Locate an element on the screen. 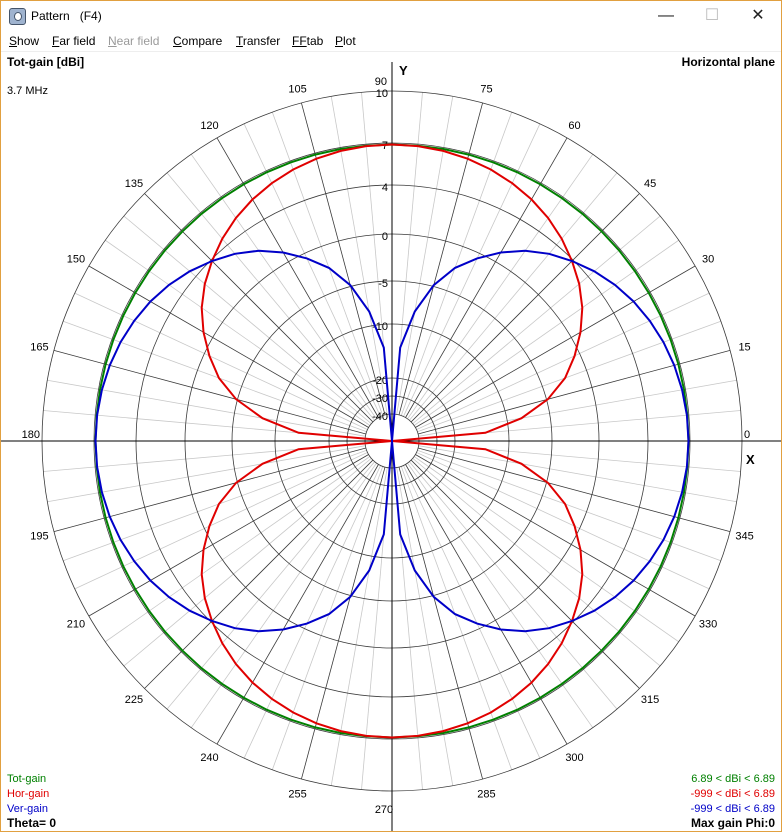 The width and height of the screenshot is (782, 832). menu-transfer: Transfer is located at coordinates (258, 41).